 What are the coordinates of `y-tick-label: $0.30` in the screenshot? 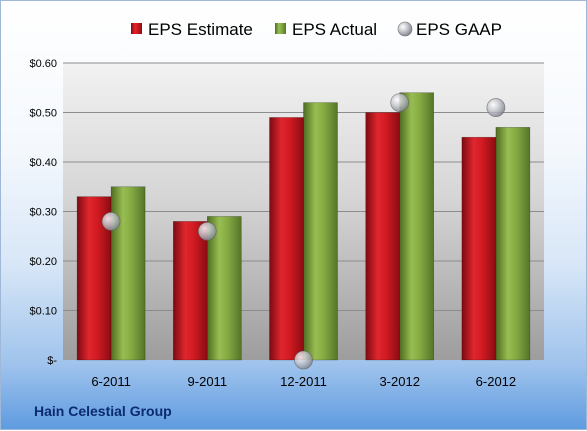 It's located at (43, 213).